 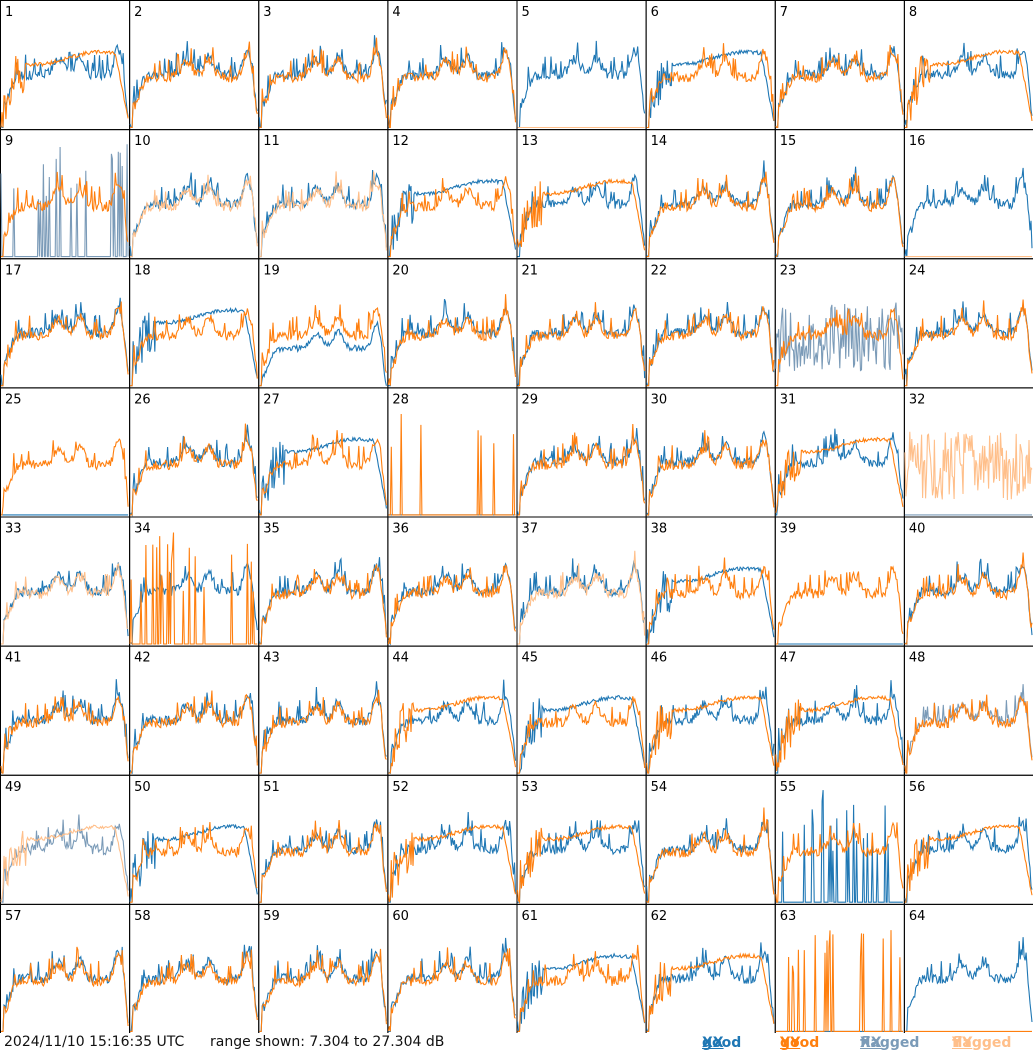 I want to click on tile-22: 22, so click(x=710, y=323).